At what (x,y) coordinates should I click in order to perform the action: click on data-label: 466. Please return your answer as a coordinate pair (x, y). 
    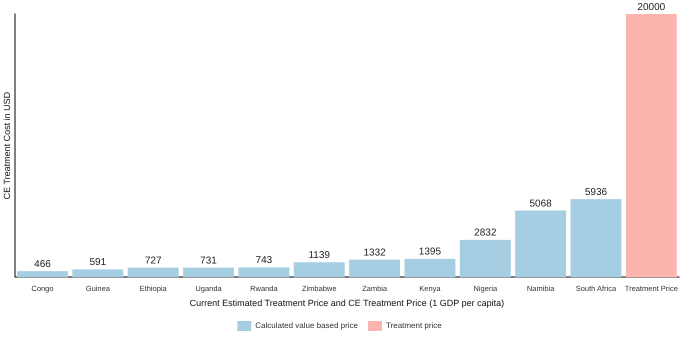
    Looking at the image, I should click on (43, 264).